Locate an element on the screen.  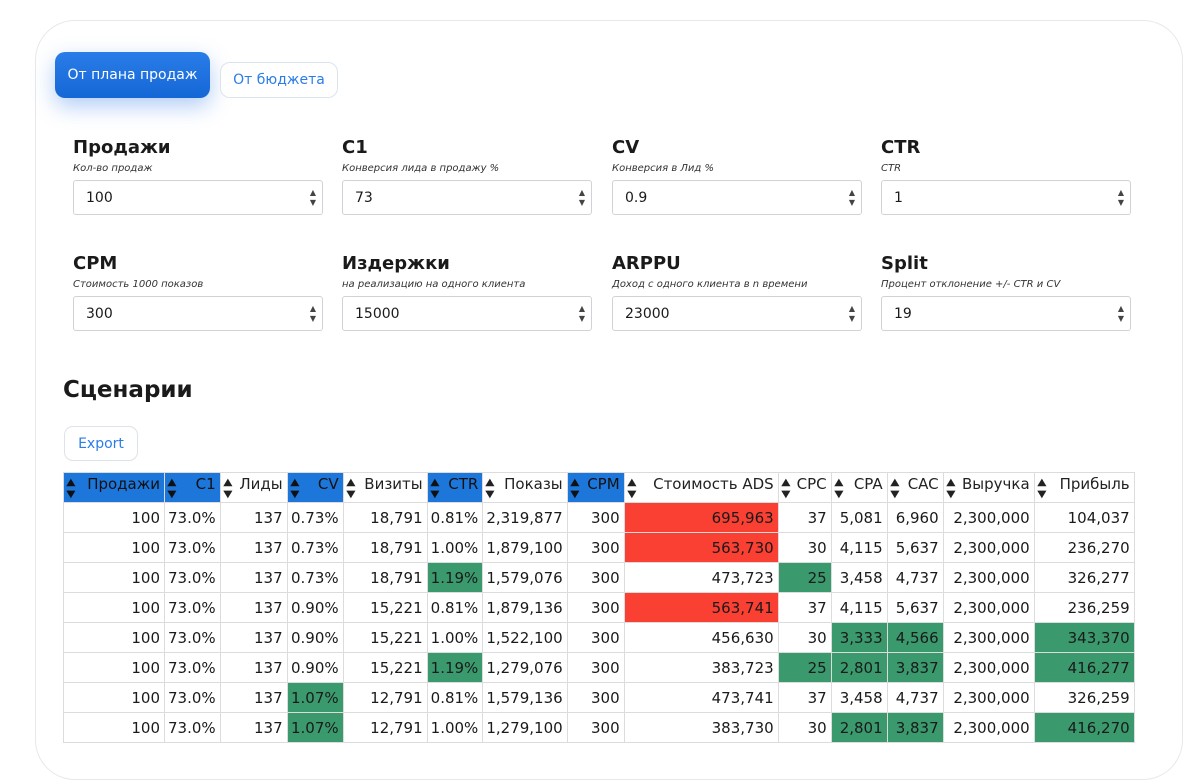
number-input: 19 ▲ ▼ is located at coordinates (1006, 313).